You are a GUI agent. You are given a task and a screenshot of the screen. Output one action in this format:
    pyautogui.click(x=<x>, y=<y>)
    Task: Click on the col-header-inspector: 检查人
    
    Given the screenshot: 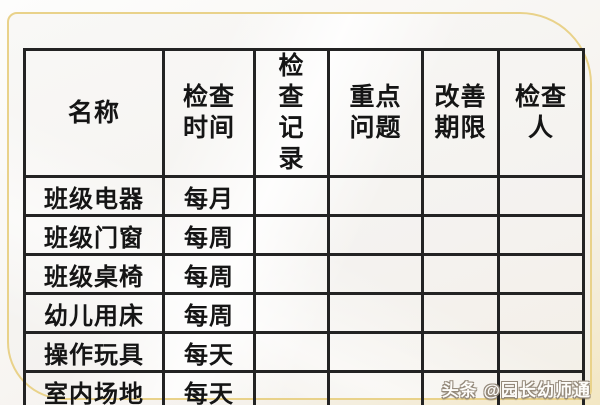 What is the action you would take?
    pyautogui.click(x=541, y=113)
    